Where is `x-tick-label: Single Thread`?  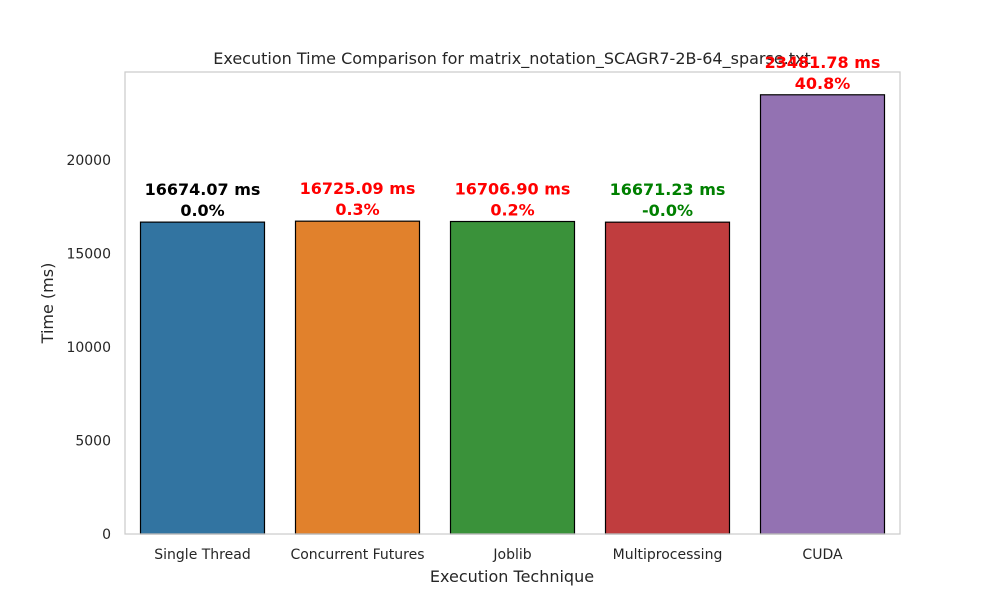
x-tick-label: Single Thread is located at coordinates (202, 555).